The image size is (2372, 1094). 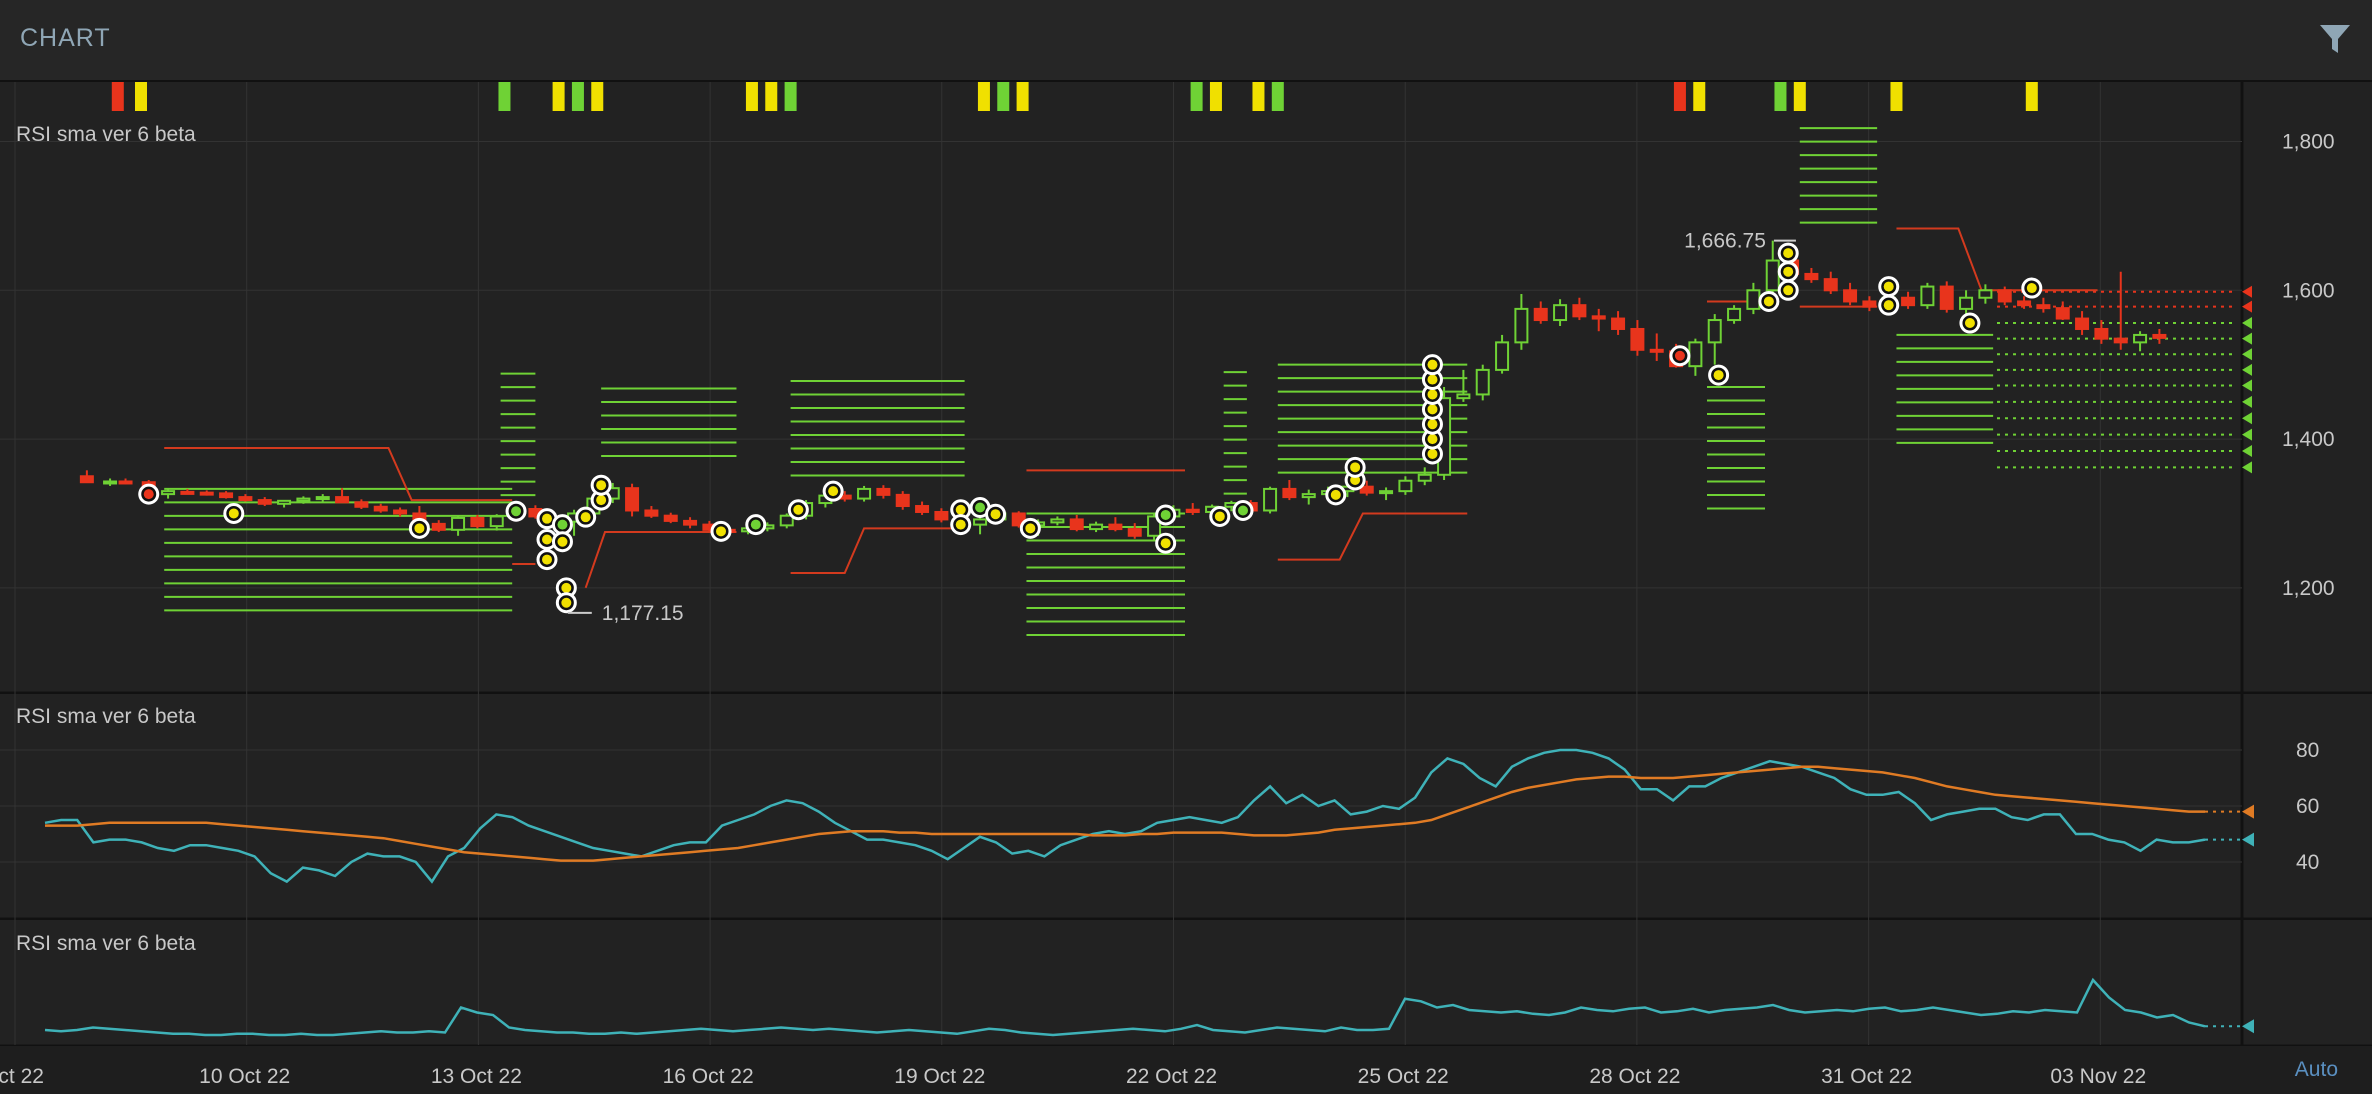 What do you see at coordinates (1186, 982) in the screenshot?
I see `panel-3-background` at bounding box center [1186, 982].